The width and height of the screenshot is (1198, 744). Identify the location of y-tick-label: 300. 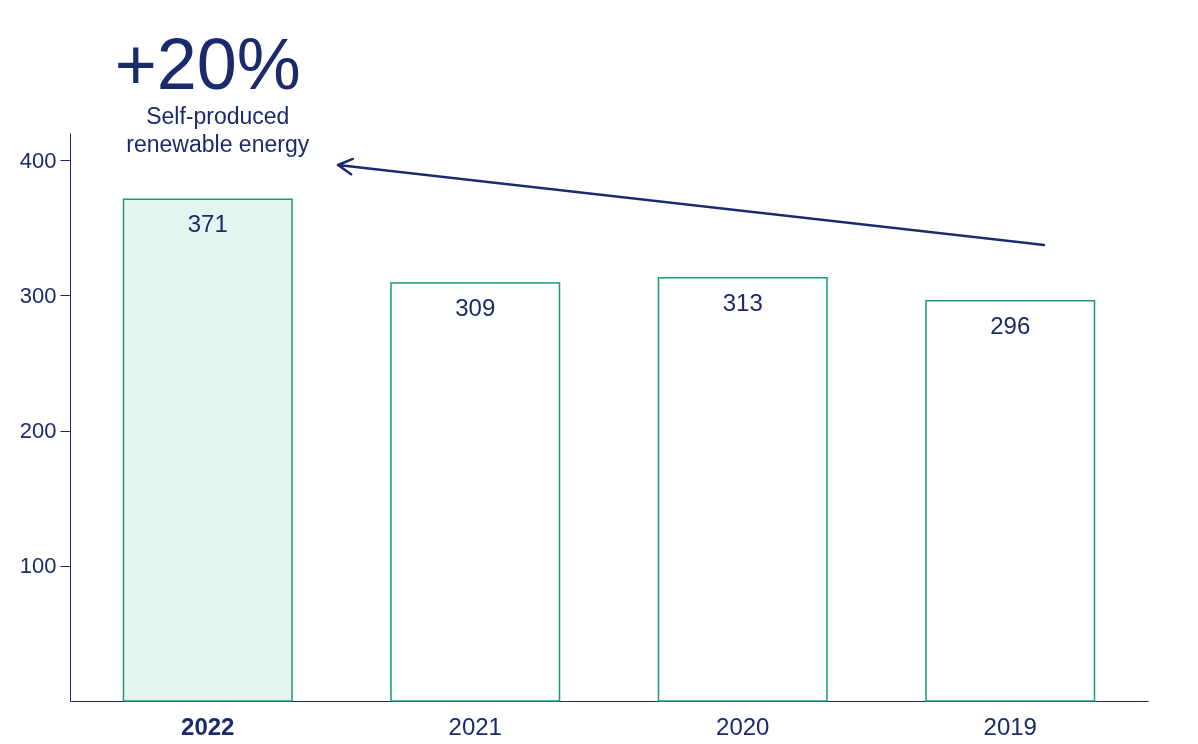
(38, 295).